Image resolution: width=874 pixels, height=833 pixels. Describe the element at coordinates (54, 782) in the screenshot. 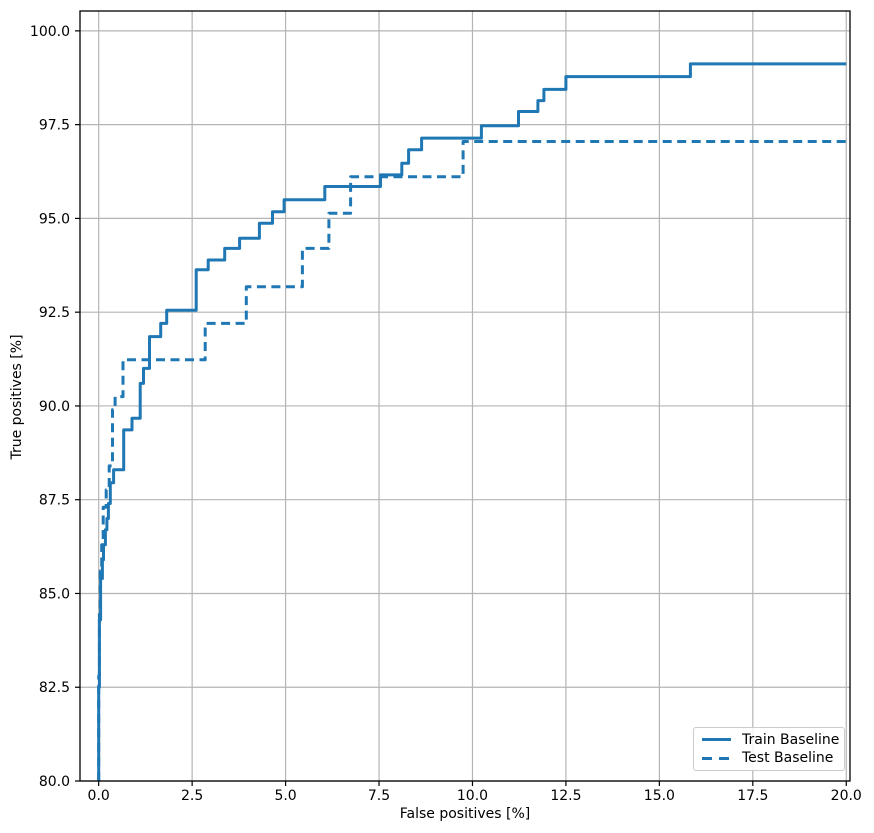

I see `y-tick-label: 80.0` at that location.